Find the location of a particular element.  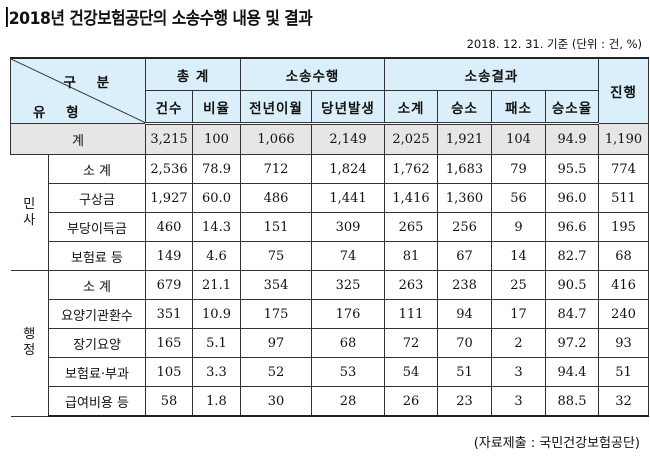

cell: 94 is located at coordinates (465, 314).